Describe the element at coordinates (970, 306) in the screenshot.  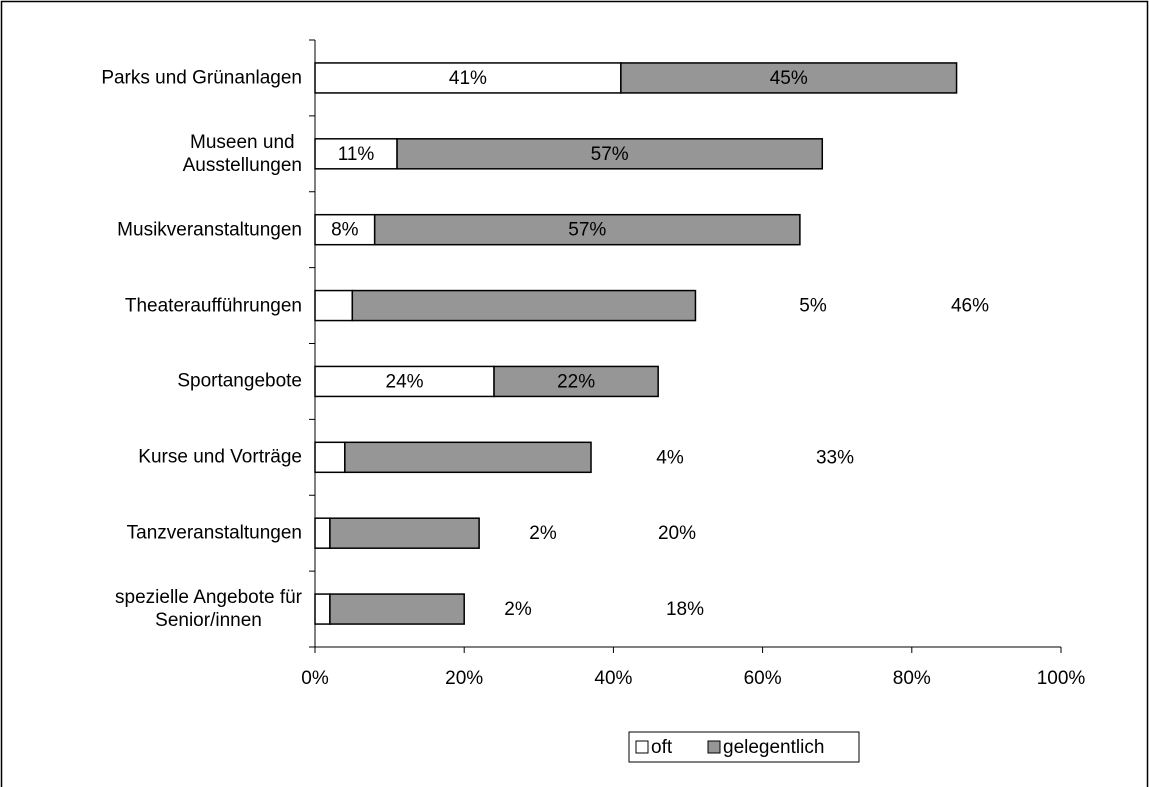
I see `data-label: 46%` at that location.